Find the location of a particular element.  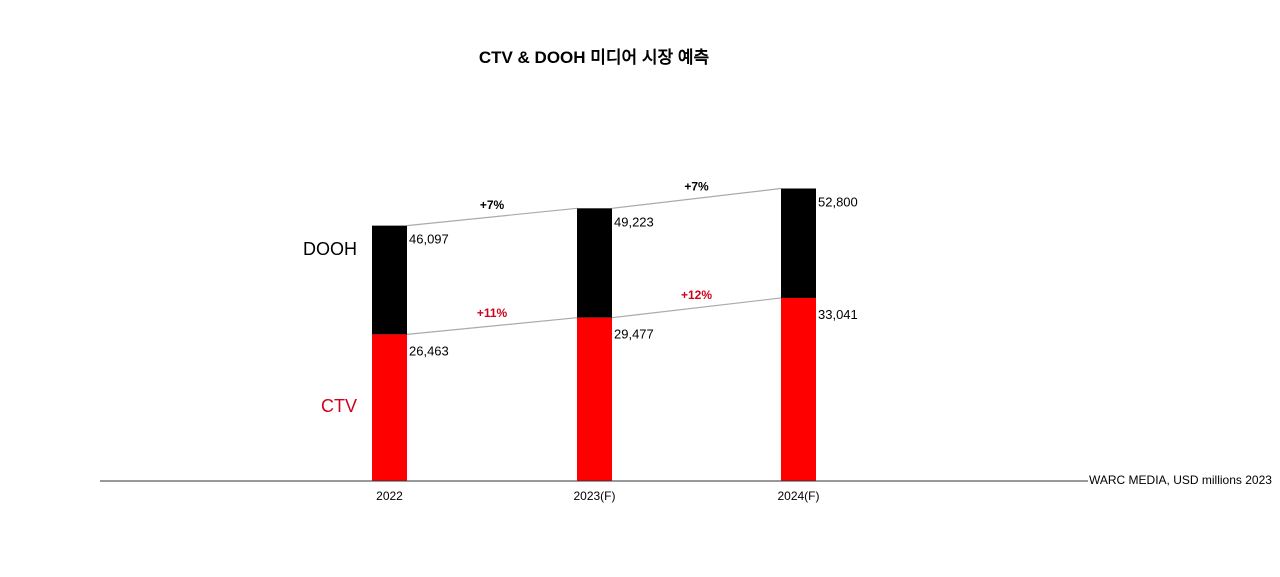

x-tick-label-0: 2022 is located at coordinates (389, 496).